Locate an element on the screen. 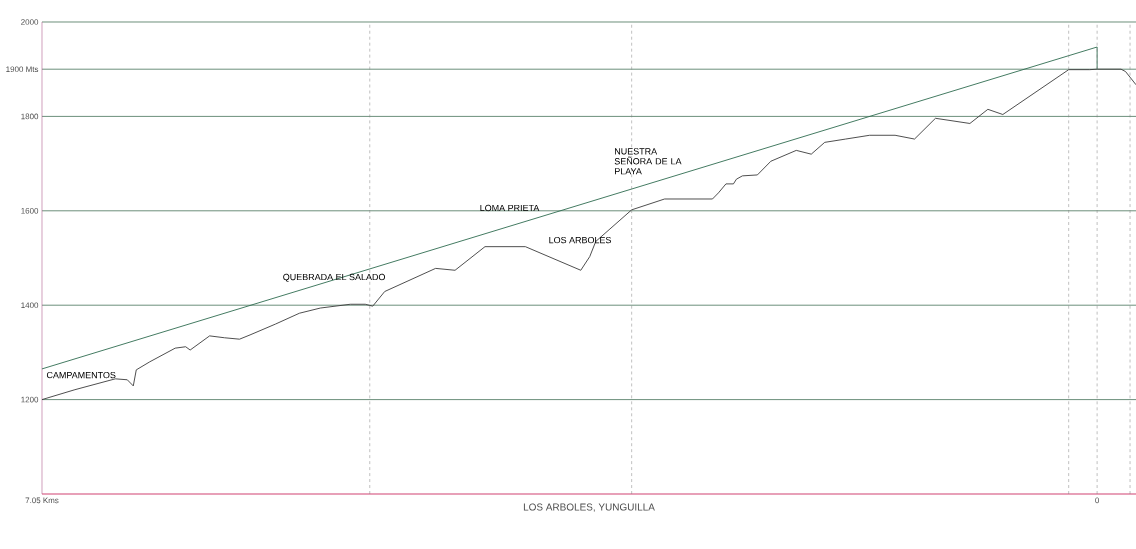 The width and height of the screenshot is (1136, 549). annotation: CAMPAMENTOS is located at coordinates (81, 375).